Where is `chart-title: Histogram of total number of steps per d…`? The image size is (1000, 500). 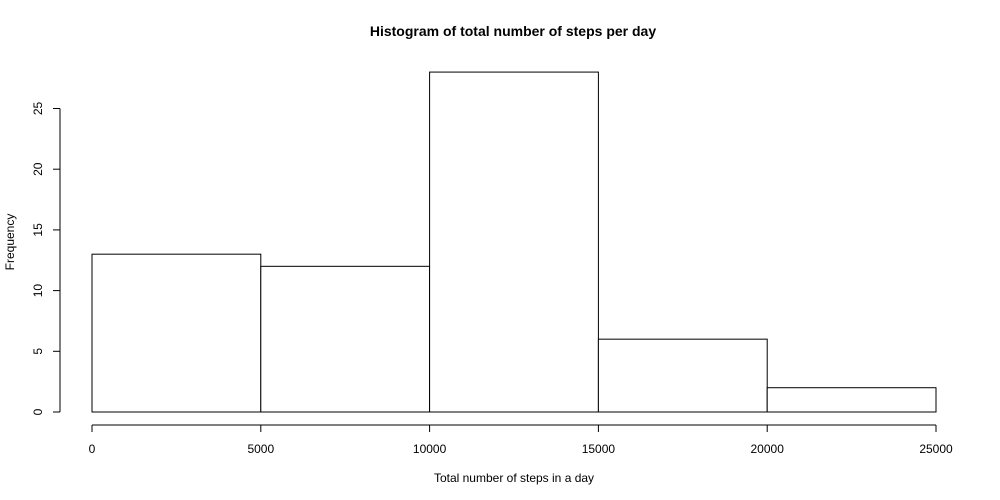
chart-title: Histogram of total number of steps per d… is located at coordinates (513, 31).